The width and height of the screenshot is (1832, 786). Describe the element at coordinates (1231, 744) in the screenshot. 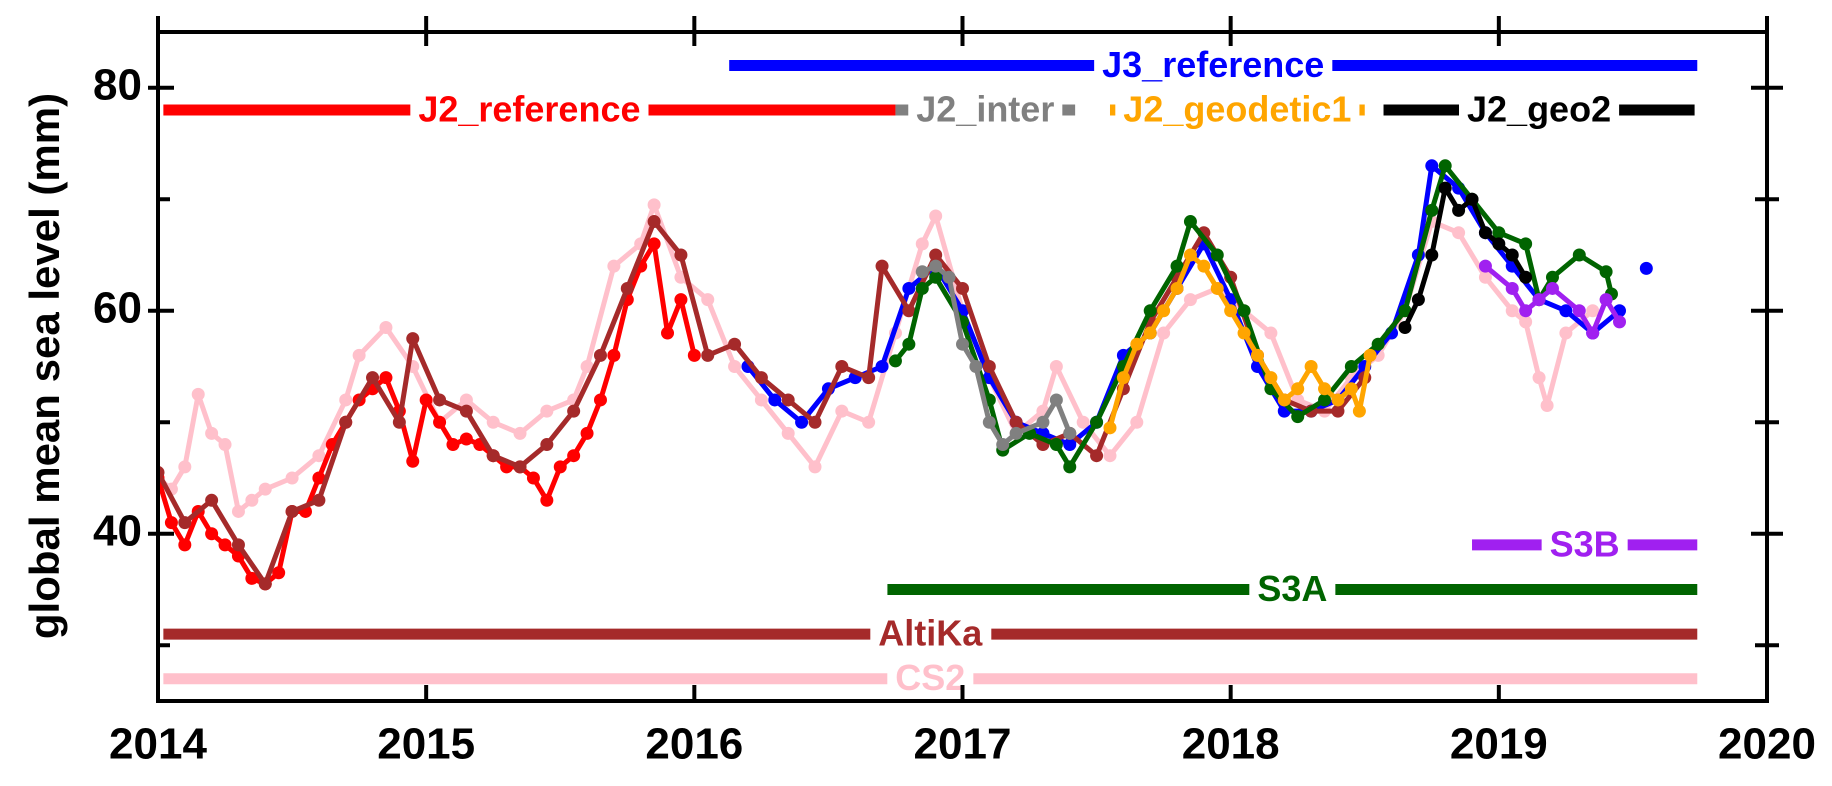

I see `x-tick-label: 2018` at that location.